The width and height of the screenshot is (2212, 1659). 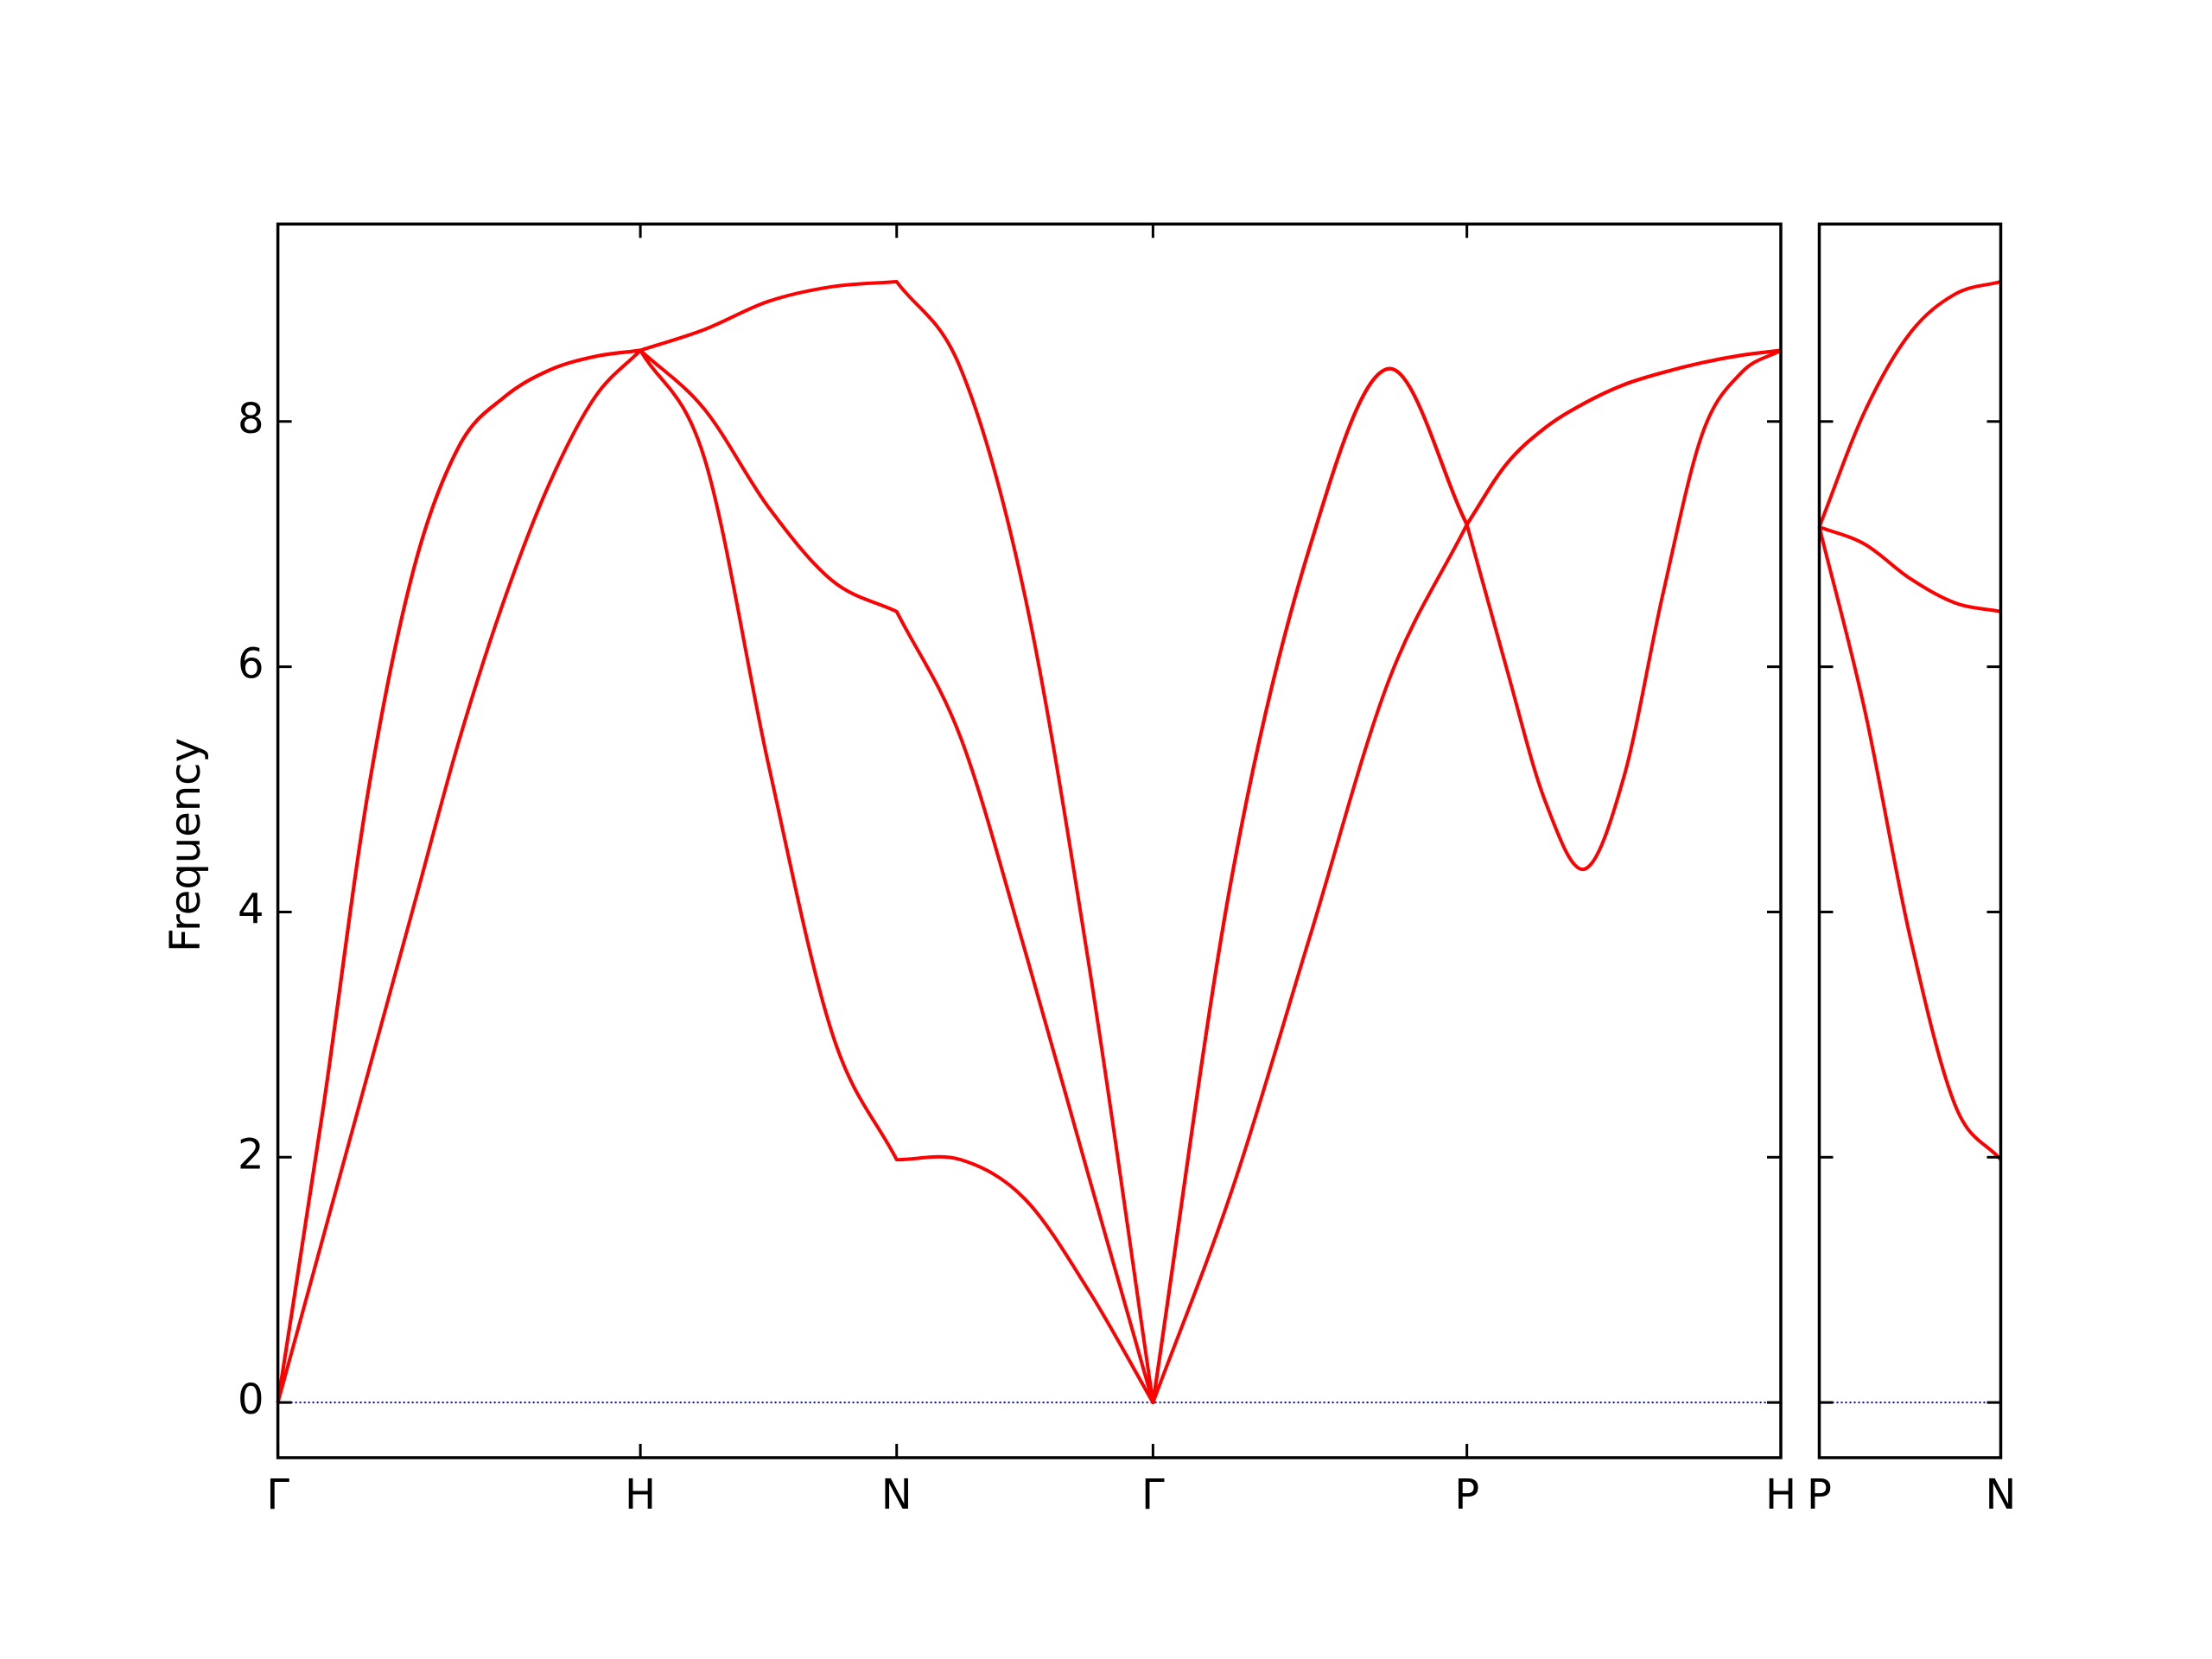 I want to click on y-tick-label: 6, so click(x=251, y=664).